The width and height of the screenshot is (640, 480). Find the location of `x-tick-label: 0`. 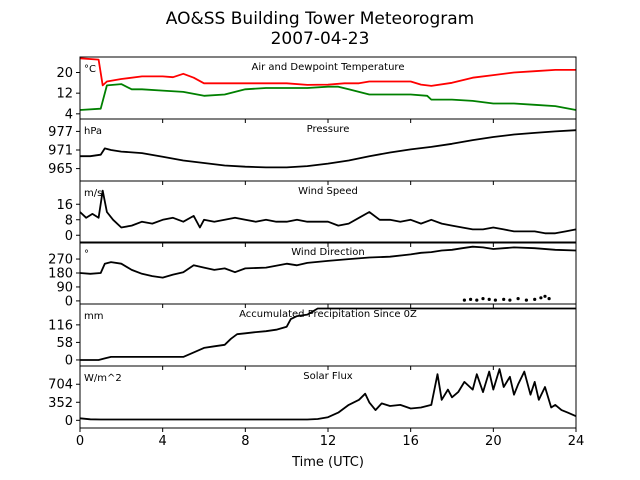

x-tick-label: 0 is located at coordinates (80, 441).